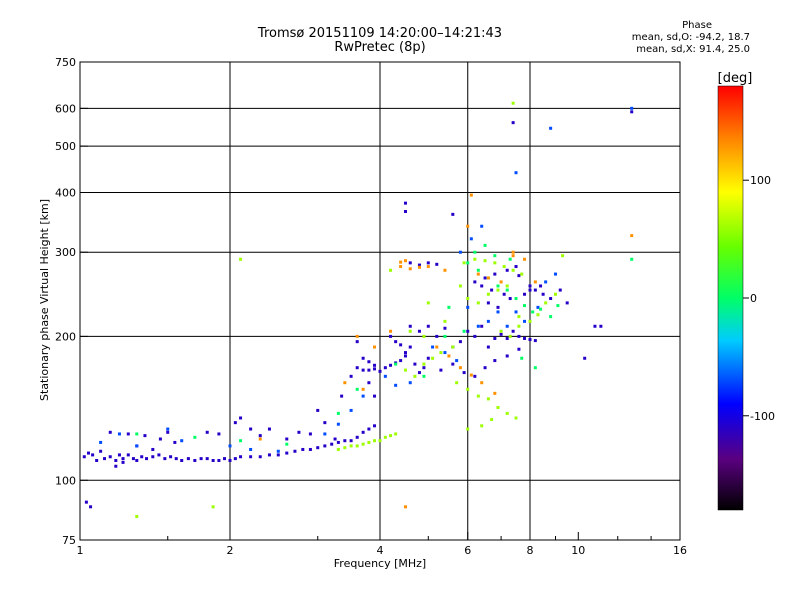  I want to click on y-tick-label: 300, so click(65, 252).